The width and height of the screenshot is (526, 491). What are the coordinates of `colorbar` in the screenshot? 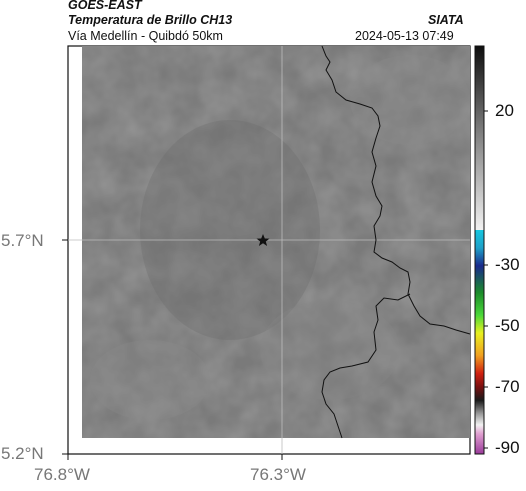 It's located at (481, 250).